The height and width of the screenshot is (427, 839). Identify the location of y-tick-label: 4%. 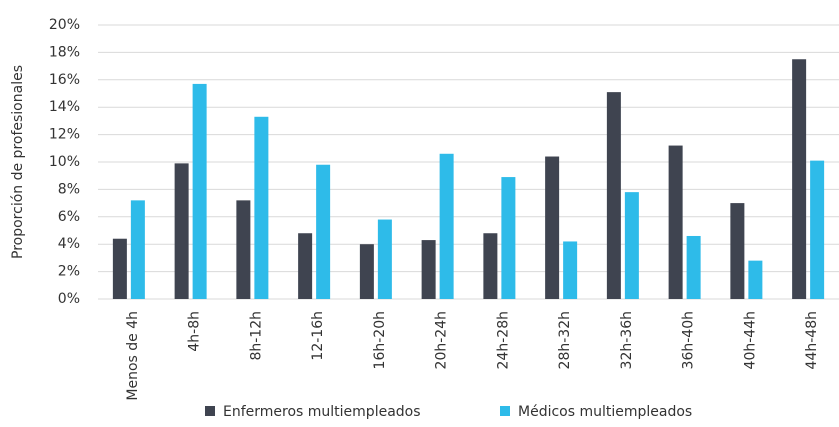
(69, 244).